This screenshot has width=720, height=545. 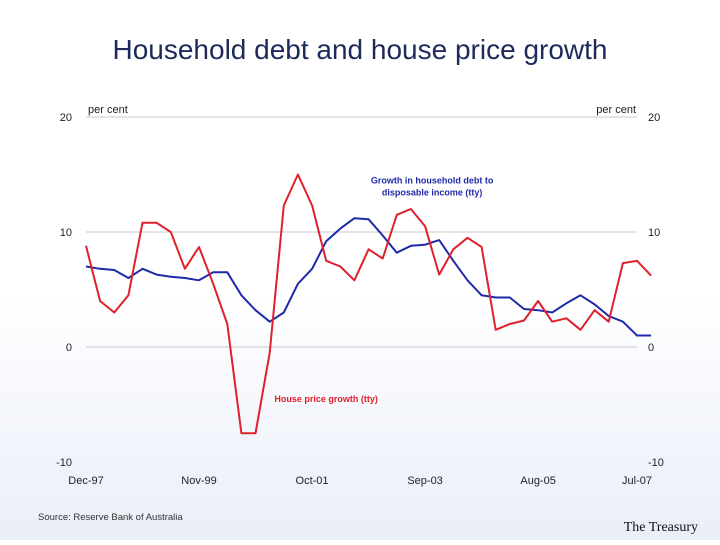 What do you see at coordinates (424, 481) in the screenshot?
I see `x-tick-Sep-03: Sep-03` at bounding box center [424, 481].